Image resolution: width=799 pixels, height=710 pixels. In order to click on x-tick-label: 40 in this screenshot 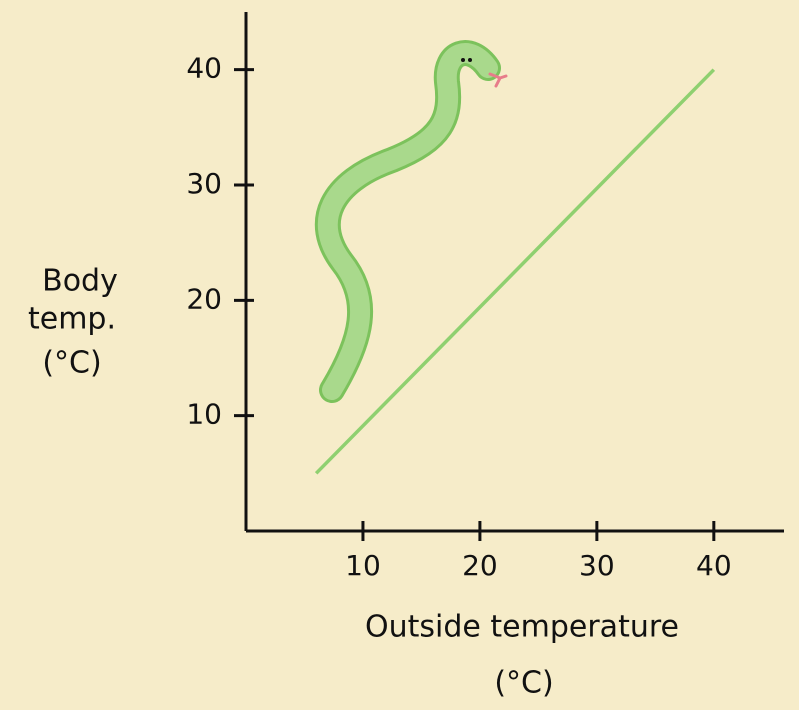, I will do `click(714, 565)`.